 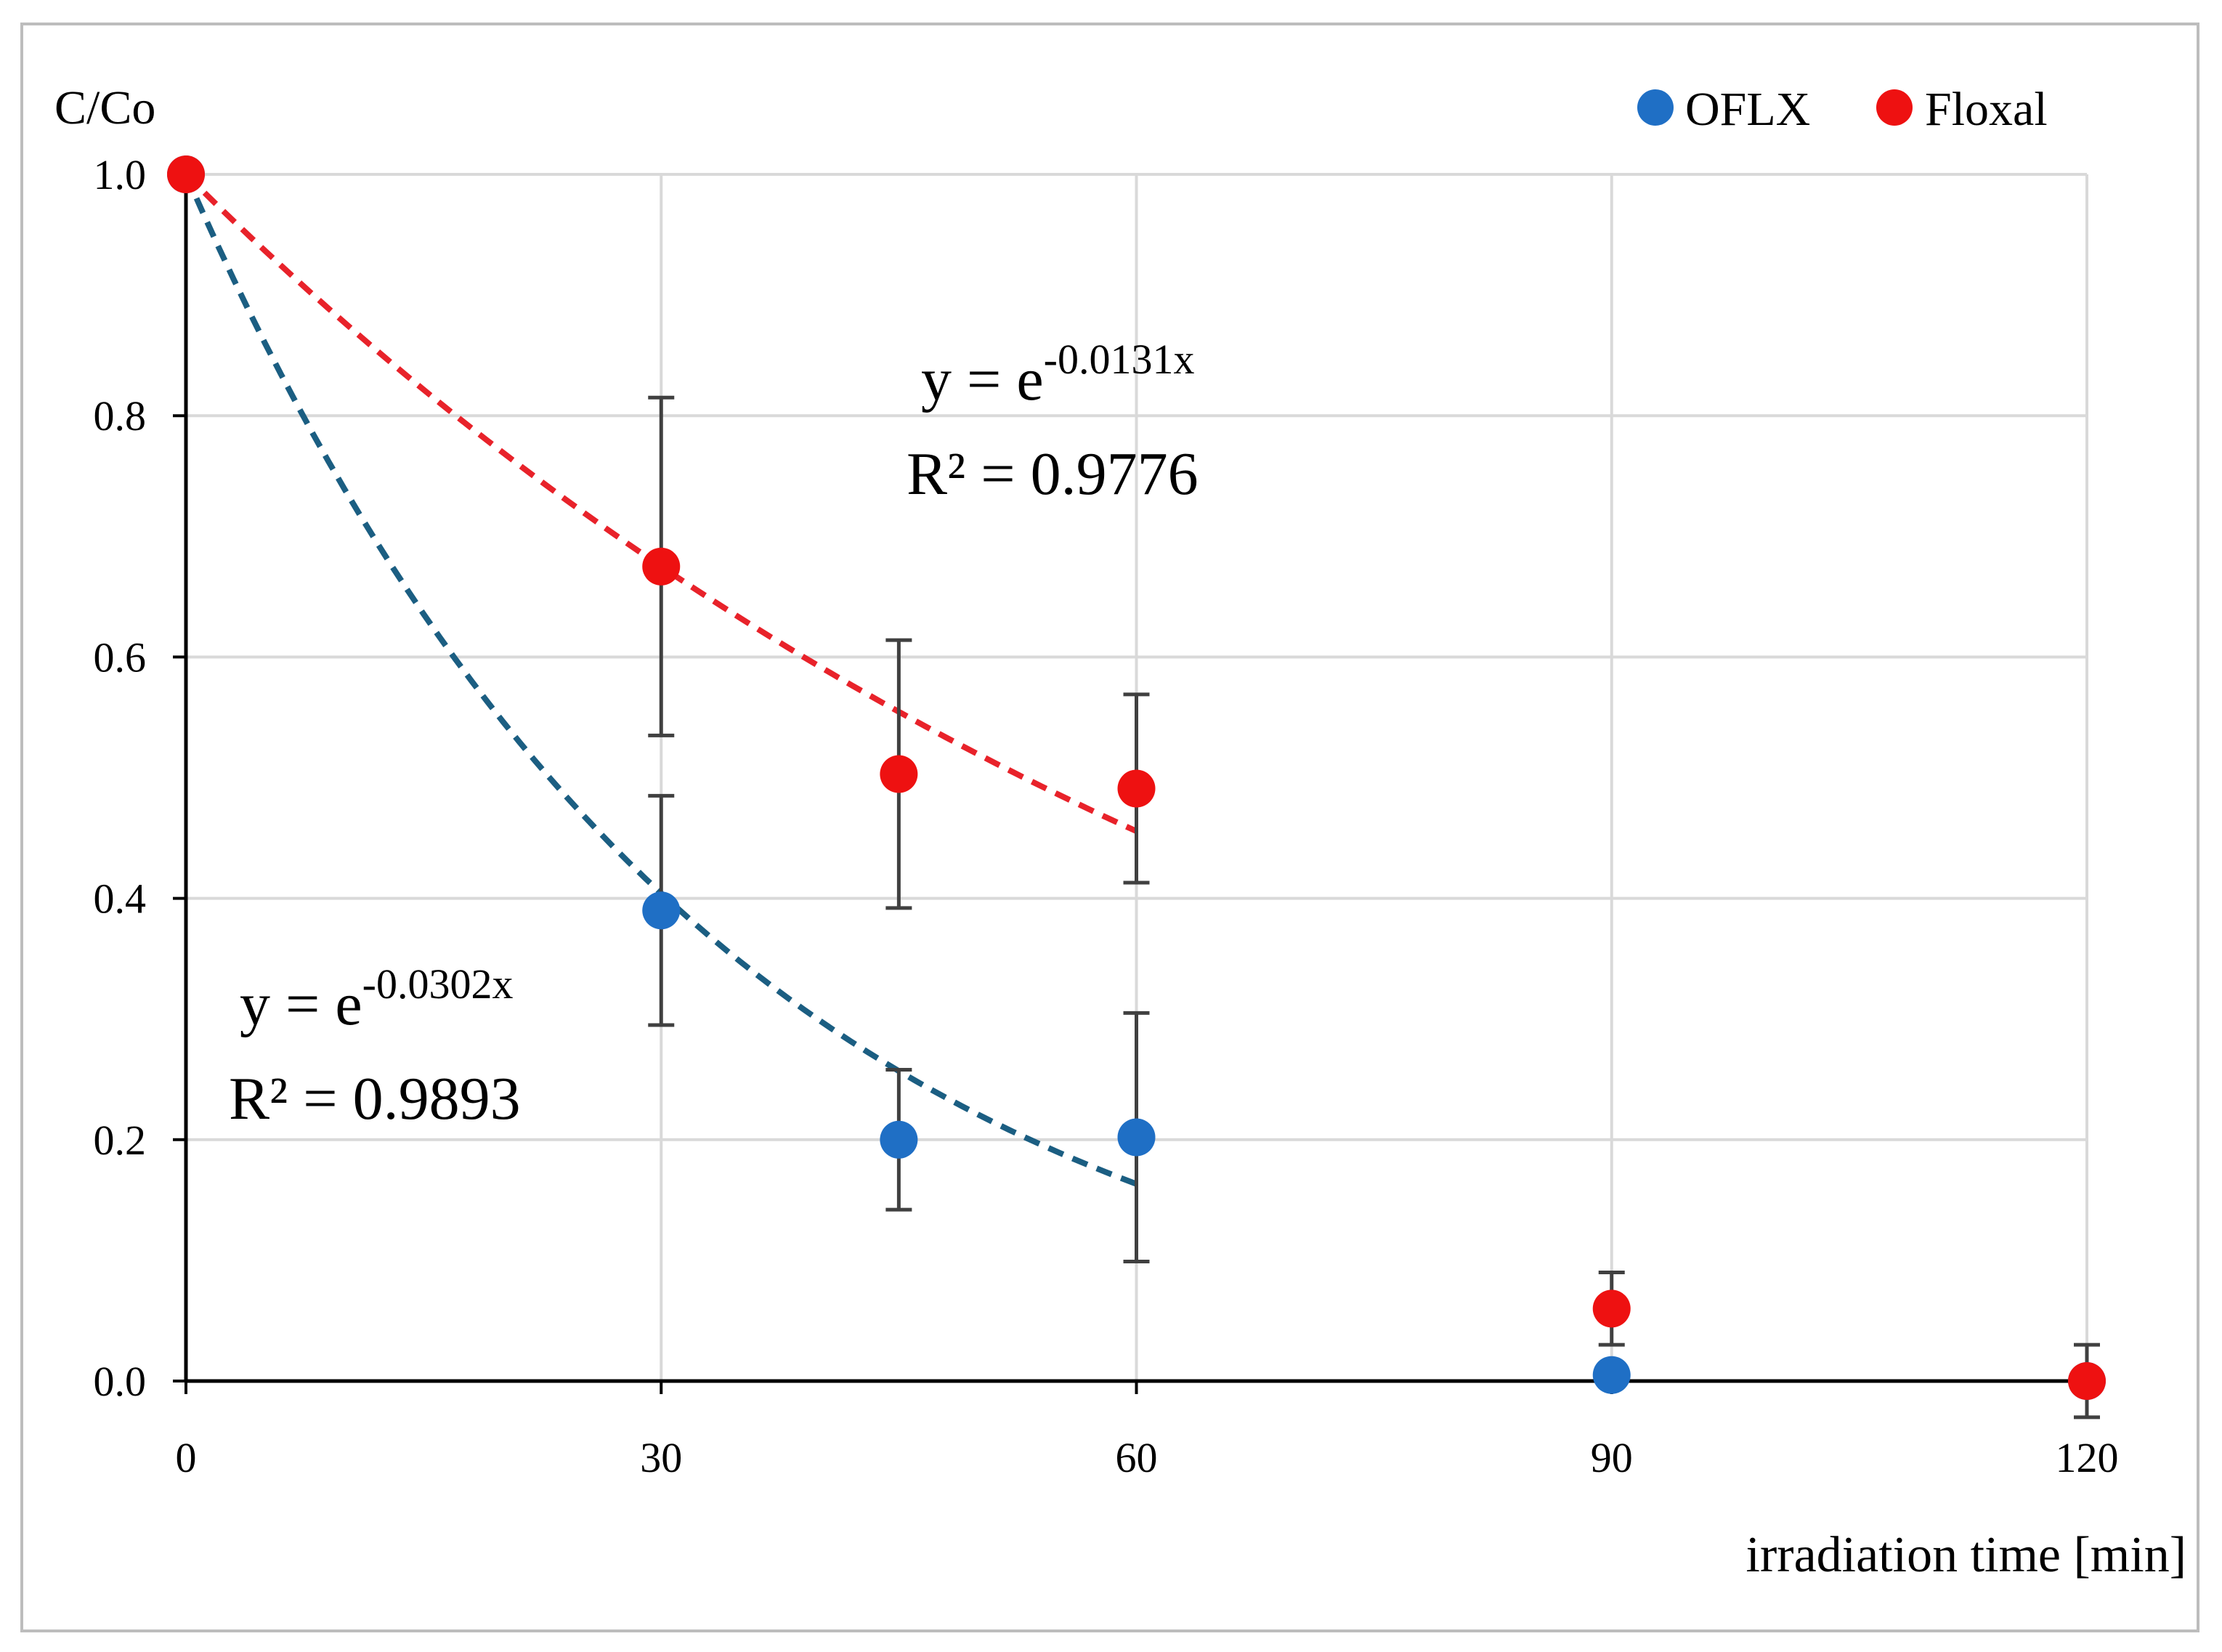 I want to click on equation-floxal-text: y = e-0.0131x, so click(x=1057, y=375).